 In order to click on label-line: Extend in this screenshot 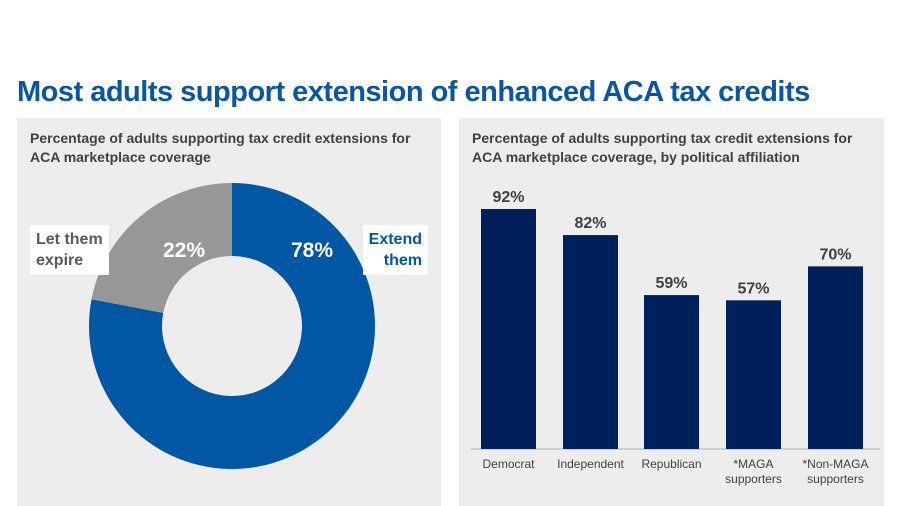, I will do `click(395, 239)`.